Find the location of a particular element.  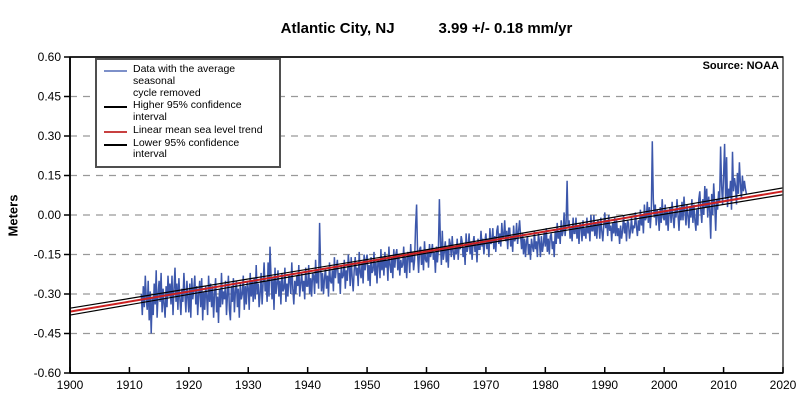

y-tick-label: 0.45 is located at coordinates (50, 97).